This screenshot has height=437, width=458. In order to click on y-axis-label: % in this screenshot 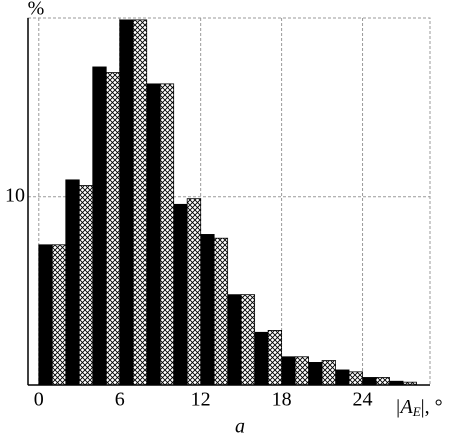, I will do `click(36, 10)`.